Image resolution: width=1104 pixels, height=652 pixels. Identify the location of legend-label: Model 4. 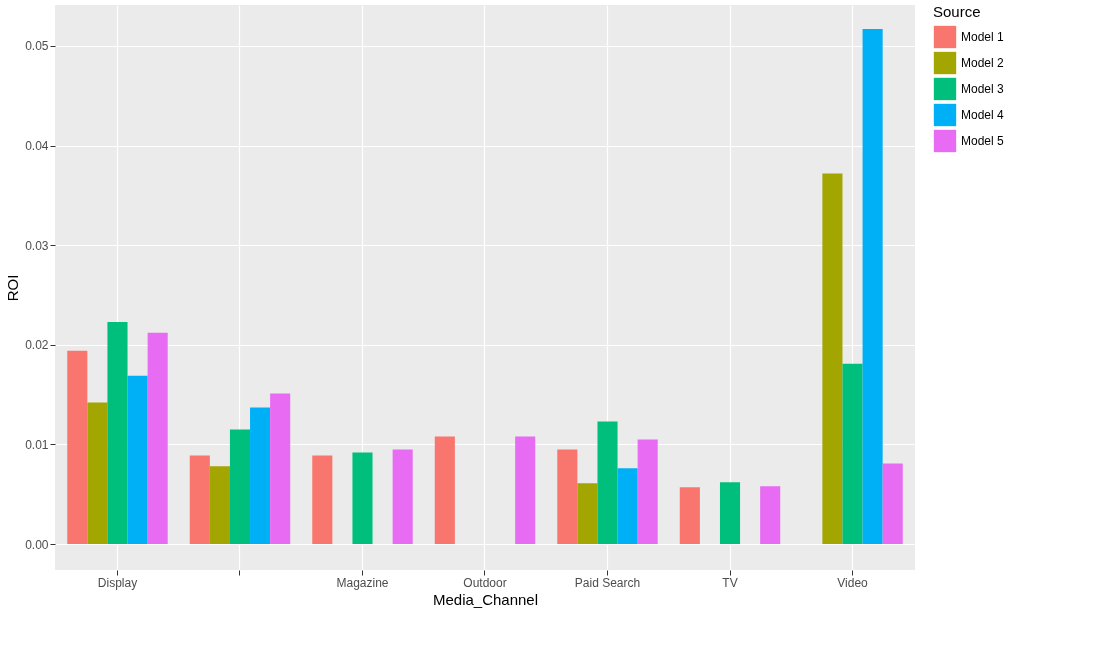
(983, 115).